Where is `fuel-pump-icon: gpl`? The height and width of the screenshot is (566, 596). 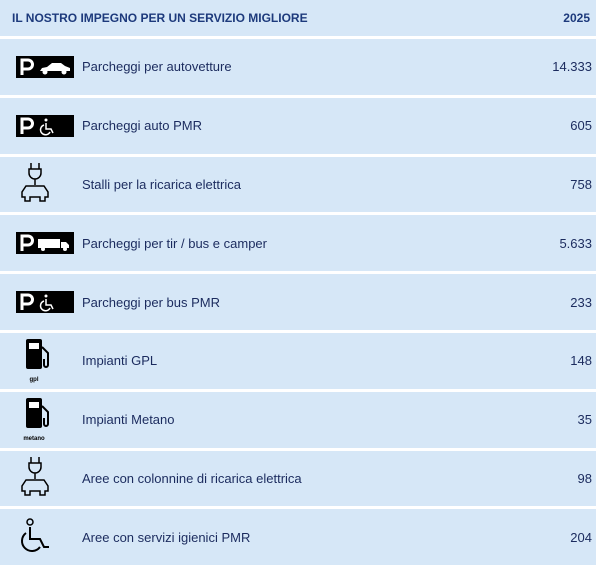
fuel-pump-icon: gpl is located at coordinates (37, 360).